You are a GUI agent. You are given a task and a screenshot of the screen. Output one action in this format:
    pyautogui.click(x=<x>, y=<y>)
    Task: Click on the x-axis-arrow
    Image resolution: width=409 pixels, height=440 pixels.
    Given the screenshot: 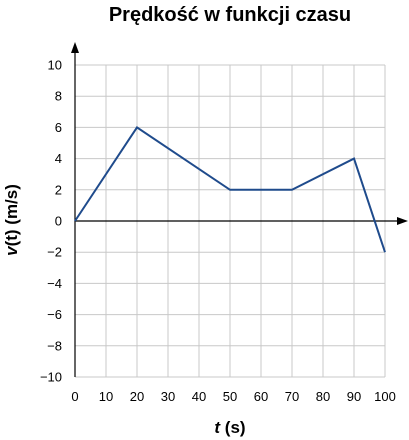 What is the action you would take?
    pyautogui.click(x=402, y=221)
    